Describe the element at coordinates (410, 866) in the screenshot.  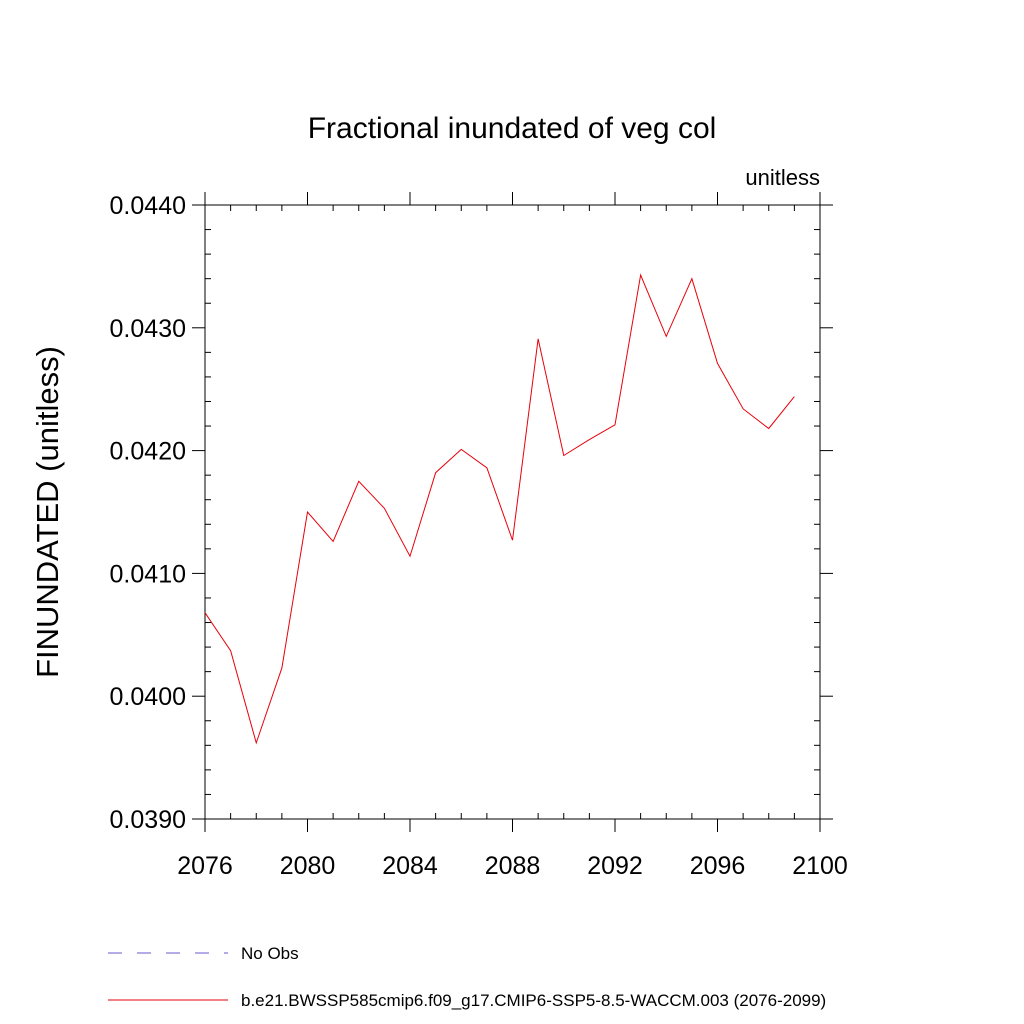
I see `x-tick-label: 2084` at that location.